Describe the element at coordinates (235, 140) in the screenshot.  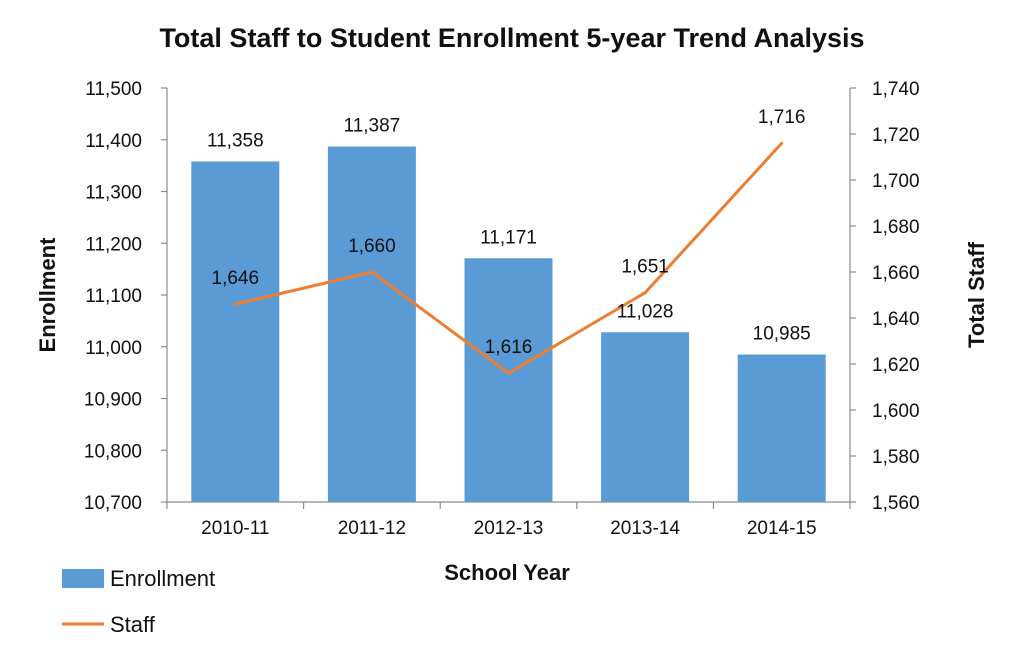
I see `enrollment-data-label: 11,358` at that location.